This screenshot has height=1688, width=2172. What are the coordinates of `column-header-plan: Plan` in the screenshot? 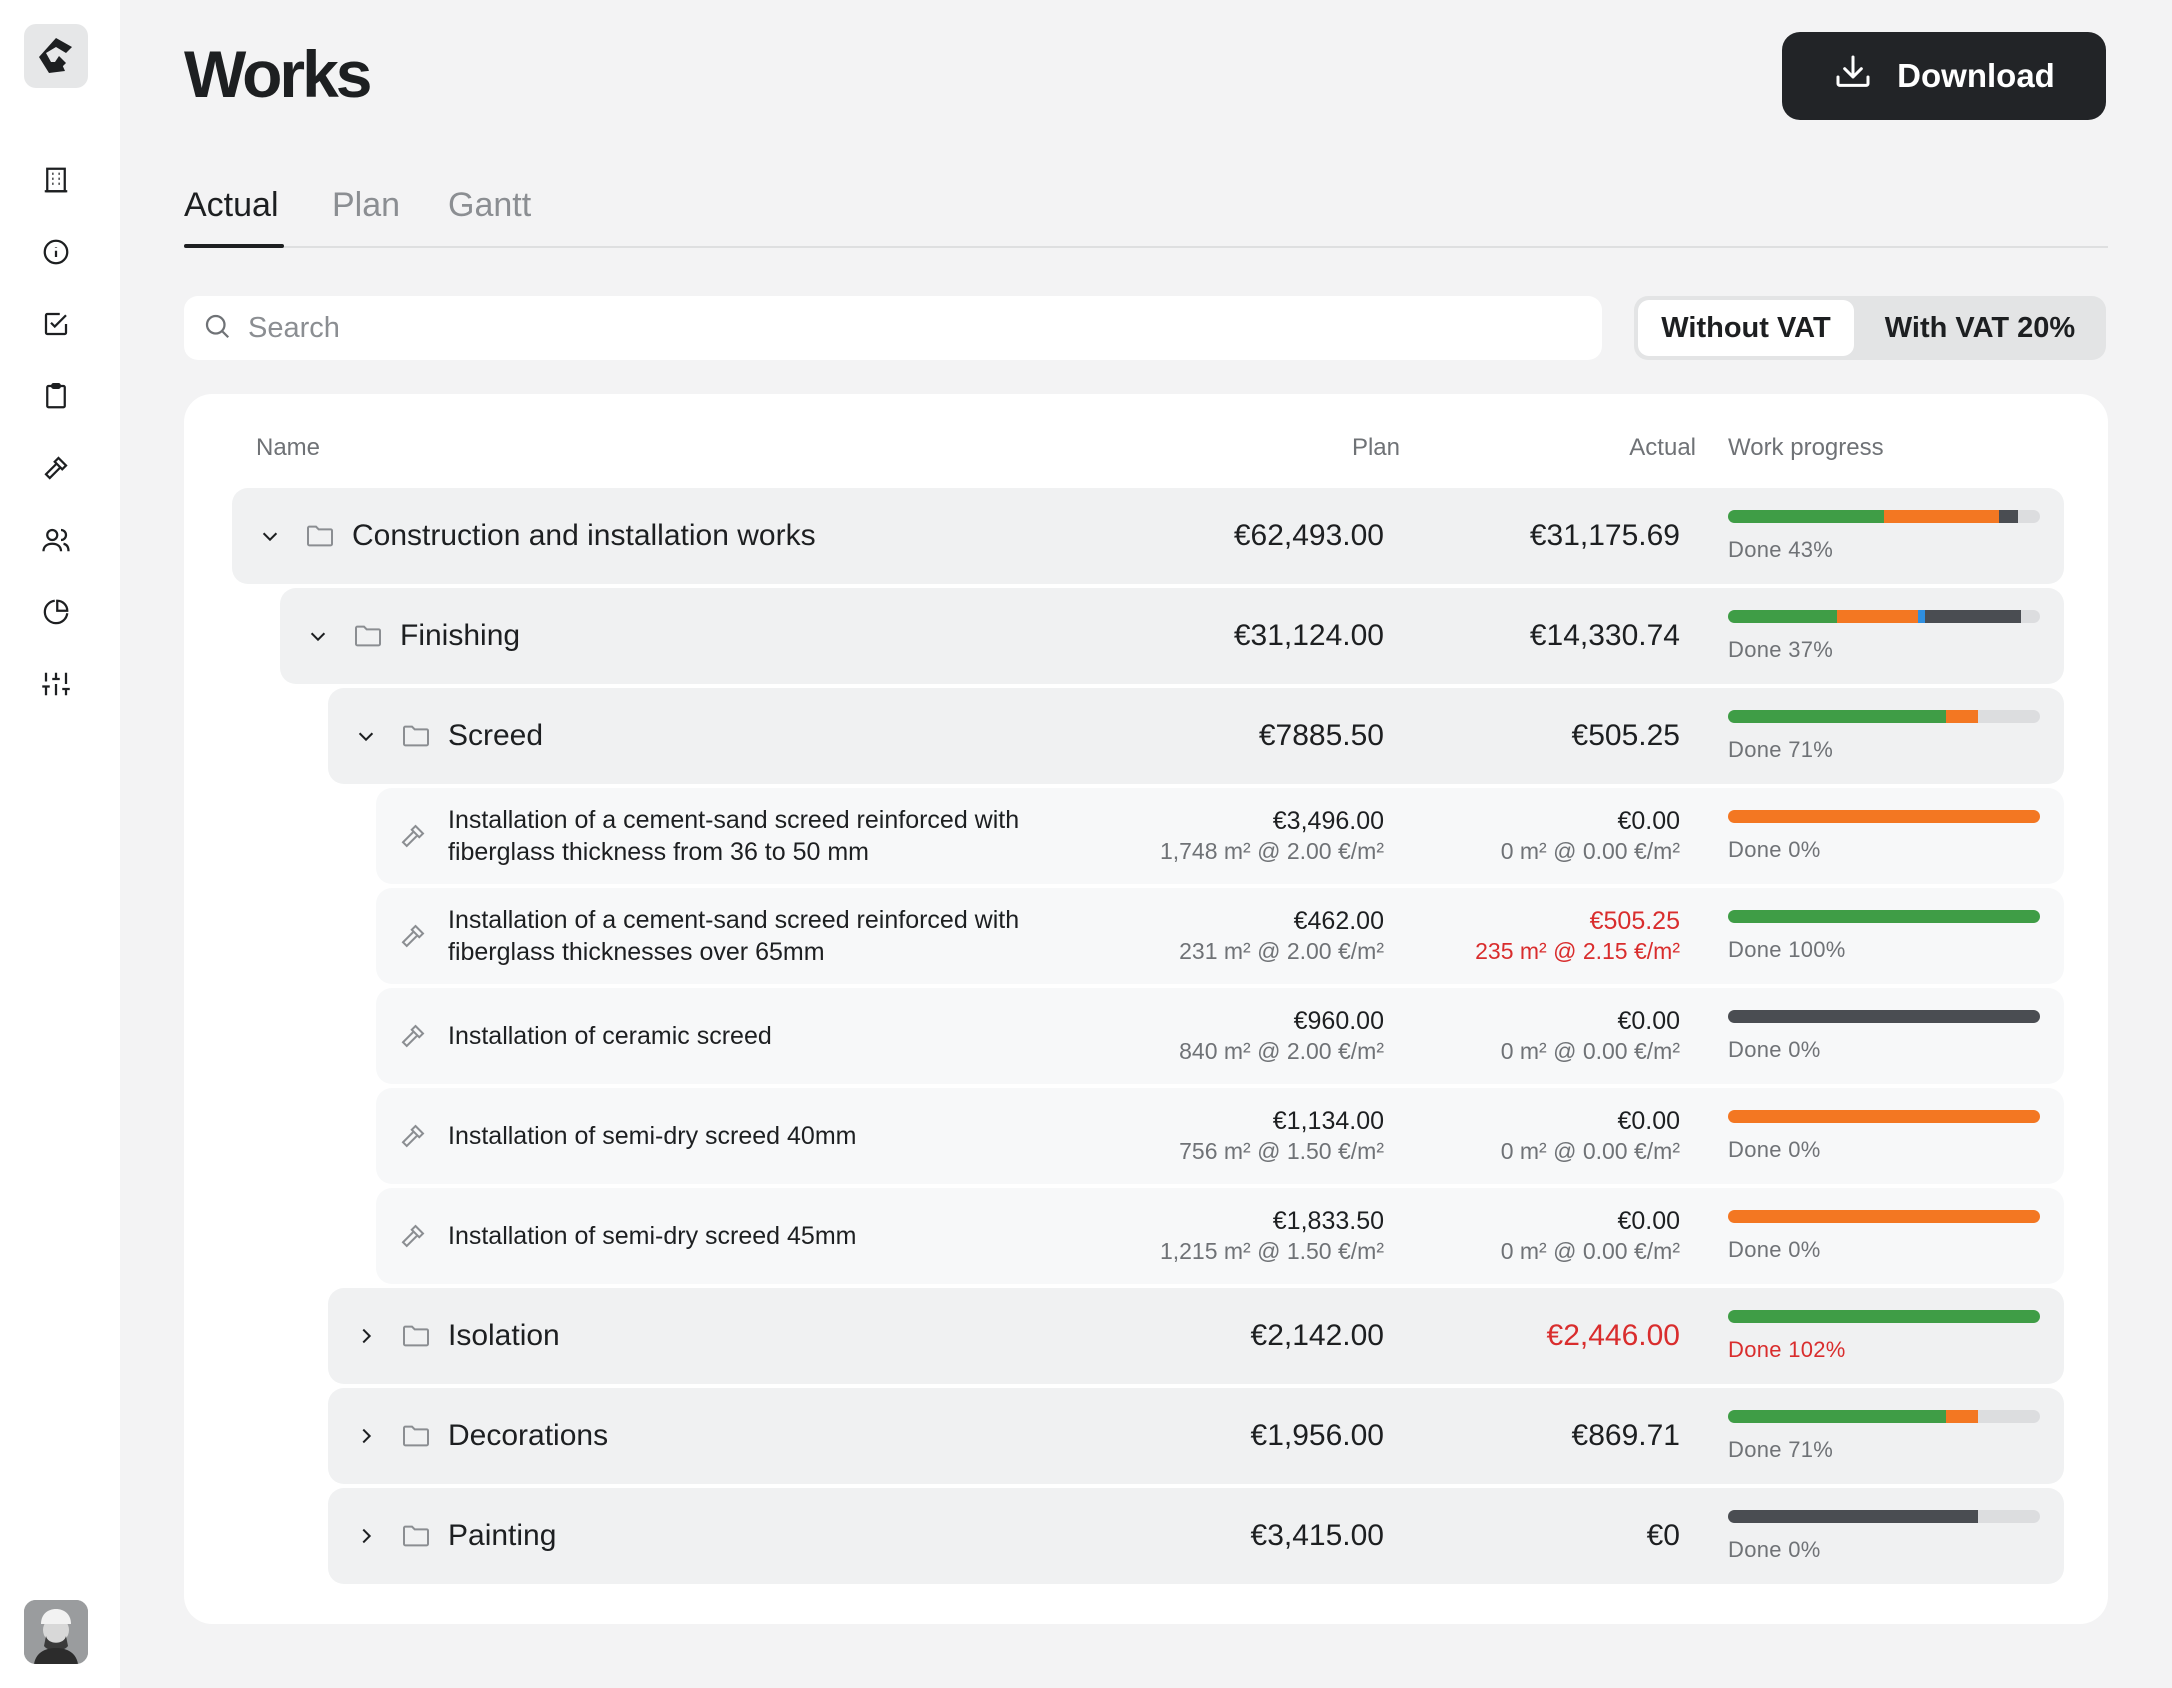 It's located at (1375, 447).